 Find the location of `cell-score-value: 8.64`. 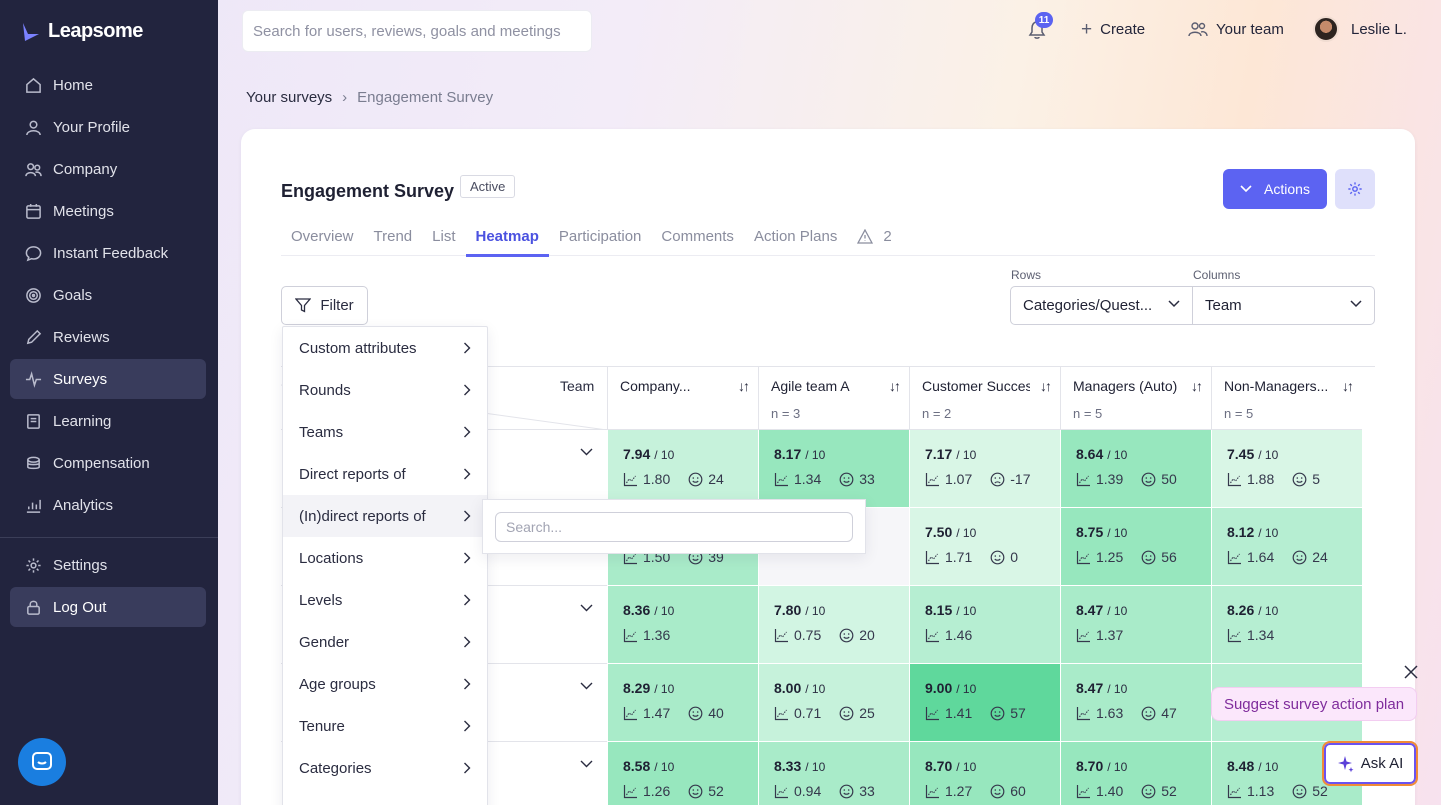

cell-score-value: 8.64 is located at coordinates (1090, 454).